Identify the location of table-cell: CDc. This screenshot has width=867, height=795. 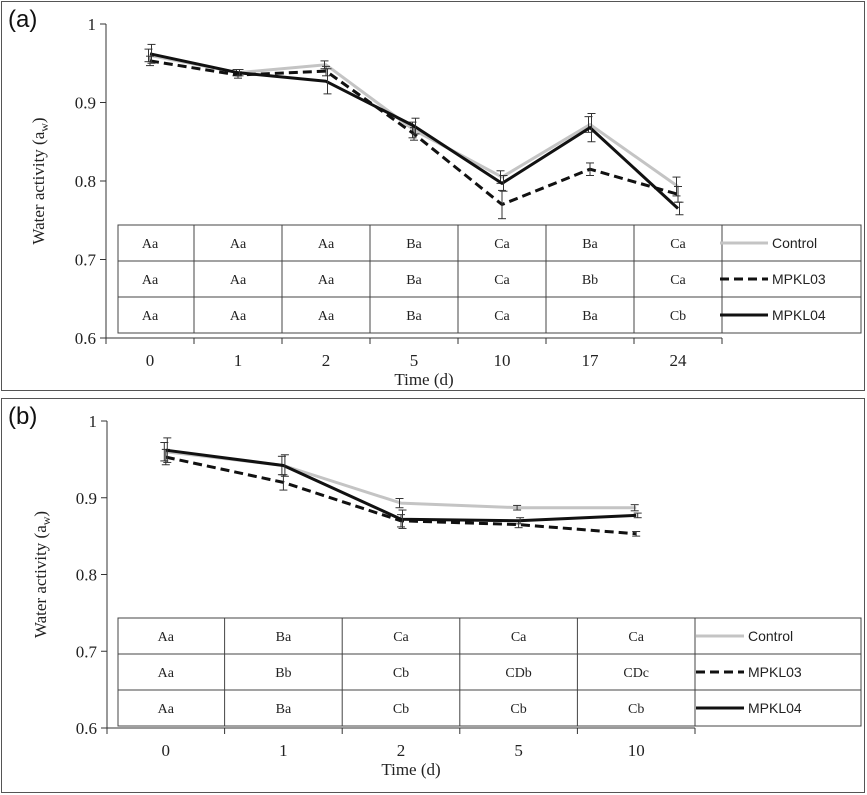
(636, 673).